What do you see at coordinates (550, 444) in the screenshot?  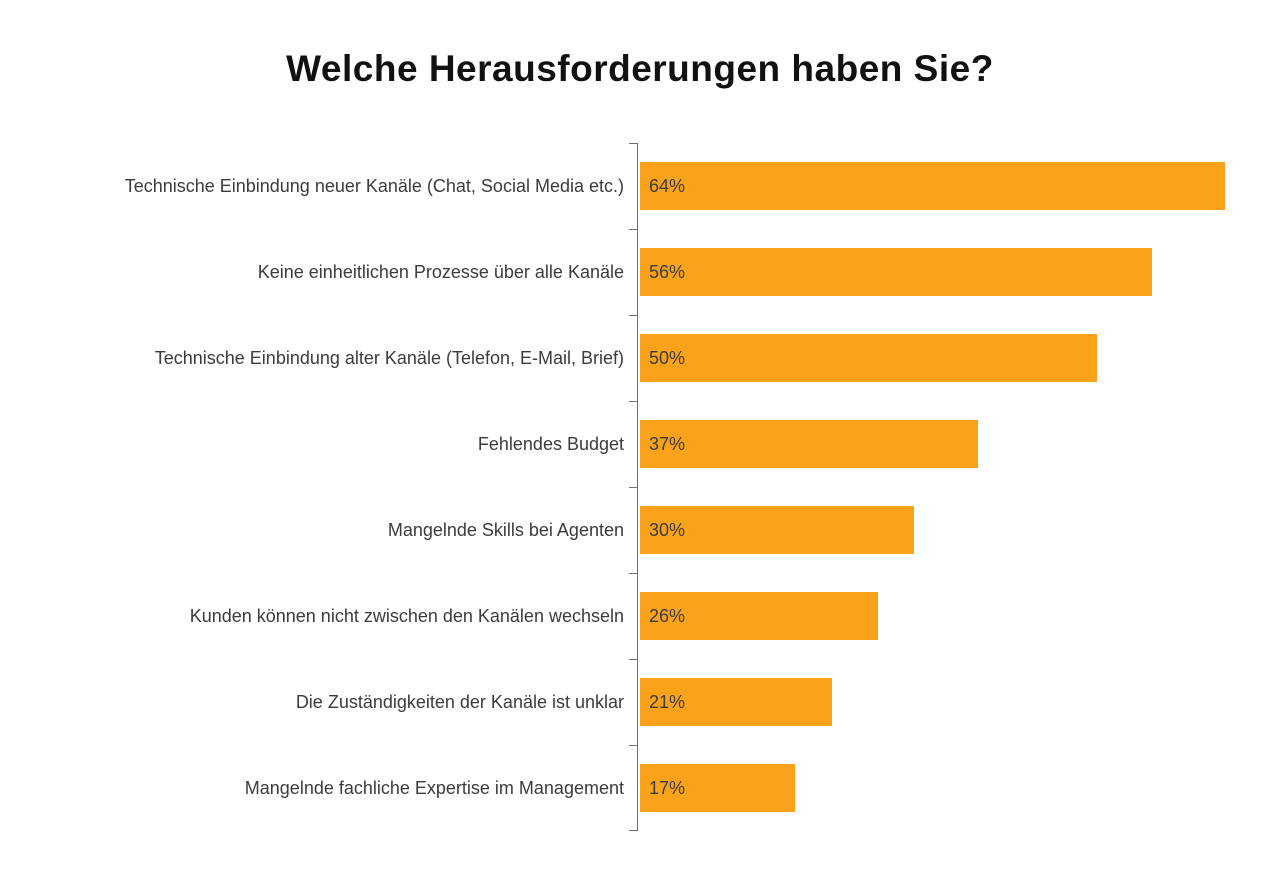 I see `category-label: Fehlendes Budget` at bounding box center [550, 444].